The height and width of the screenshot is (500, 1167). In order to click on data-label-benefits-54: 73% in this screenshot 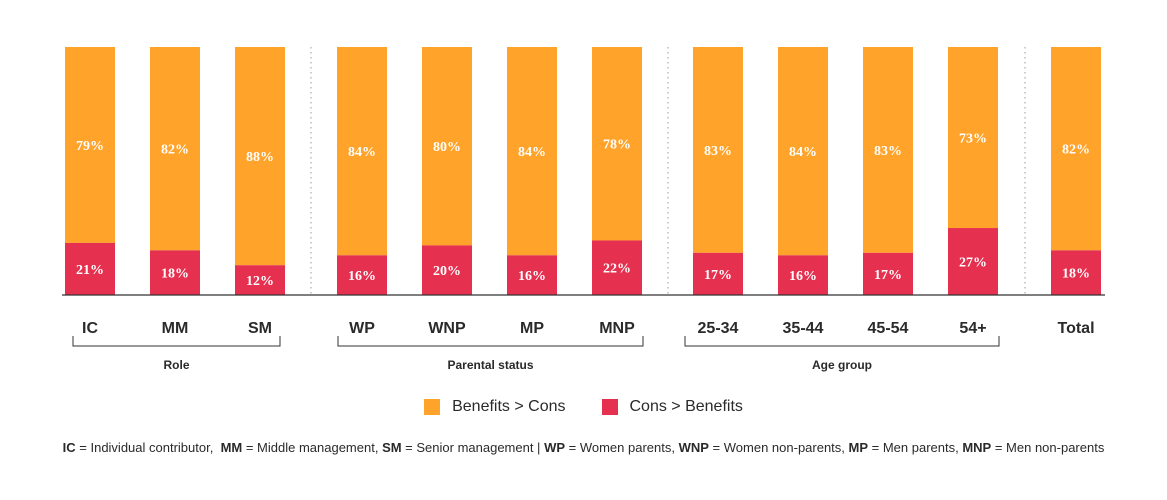, I will do `click(973, 139)`.